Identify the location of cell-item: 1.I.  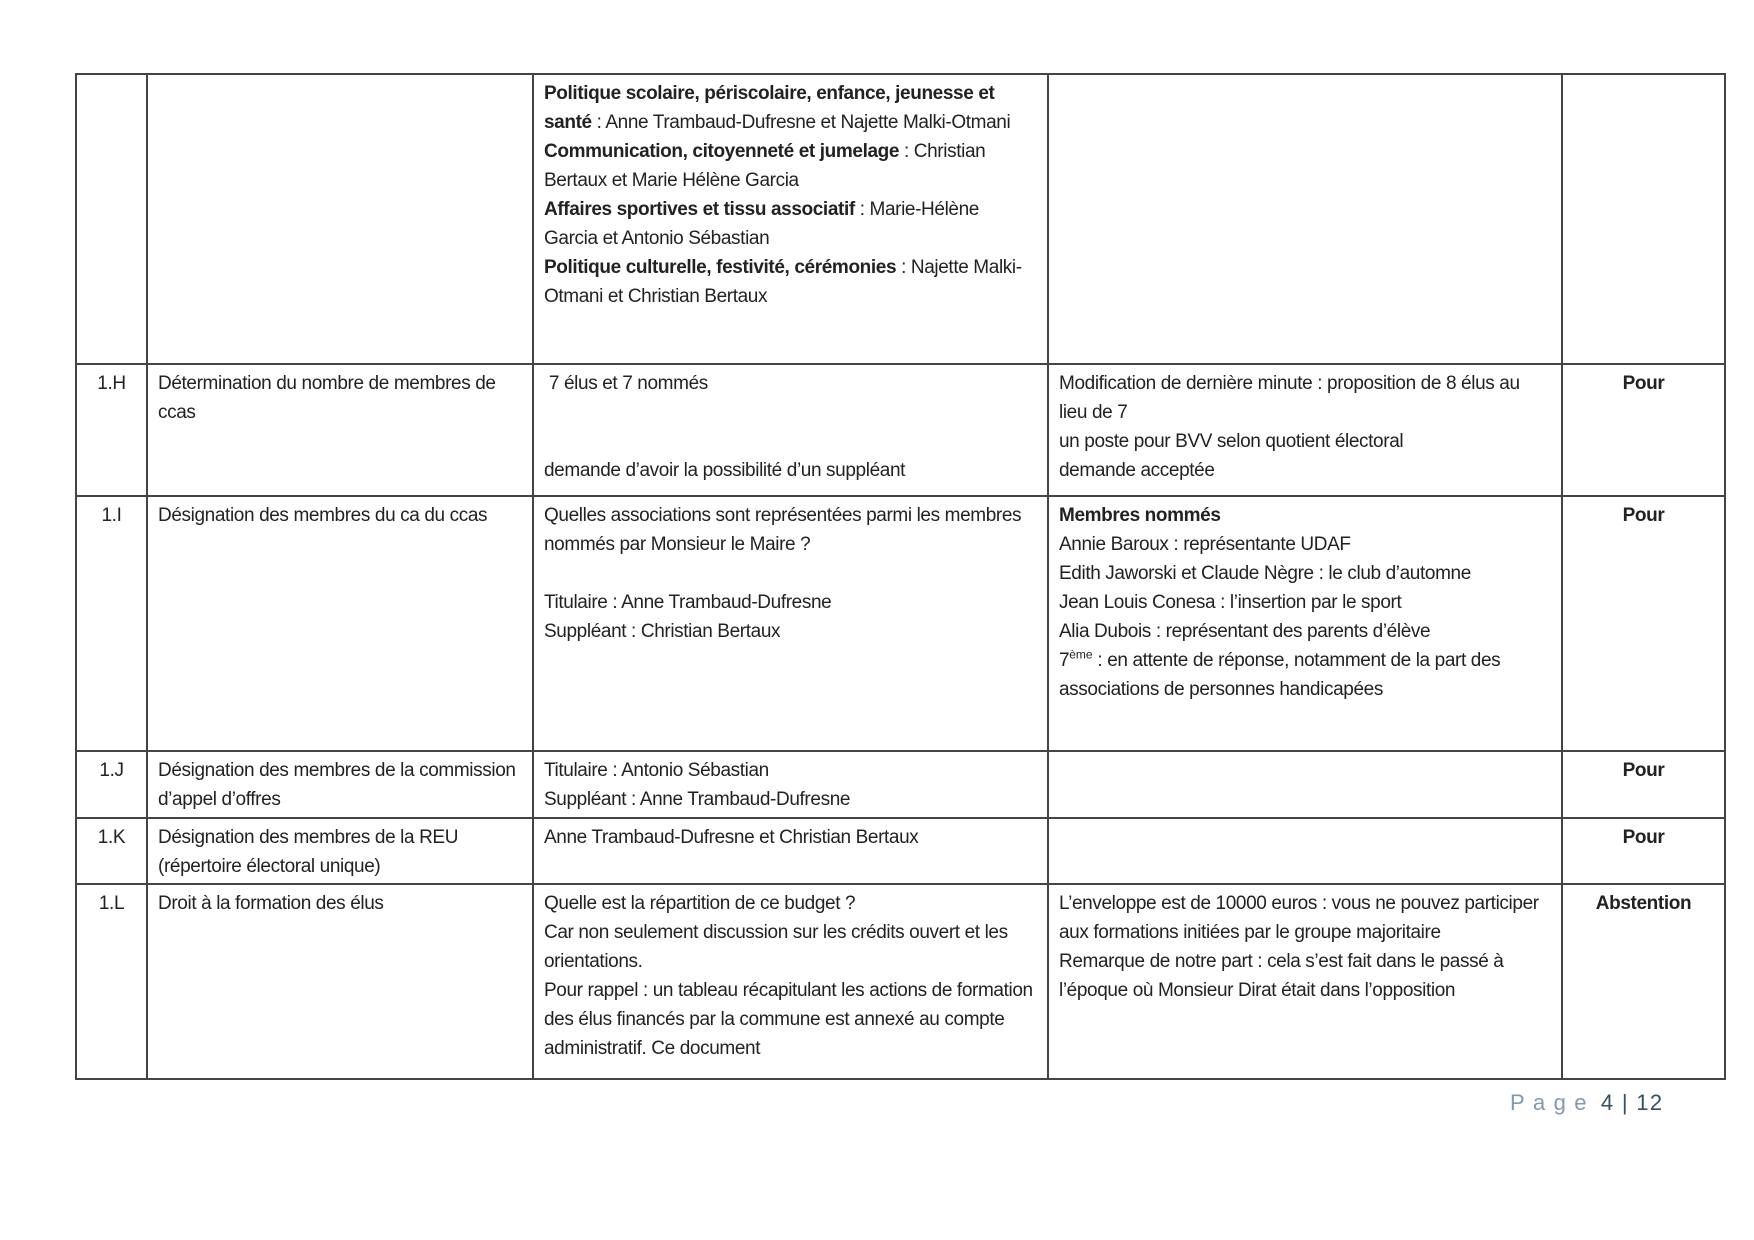
(111, 623).